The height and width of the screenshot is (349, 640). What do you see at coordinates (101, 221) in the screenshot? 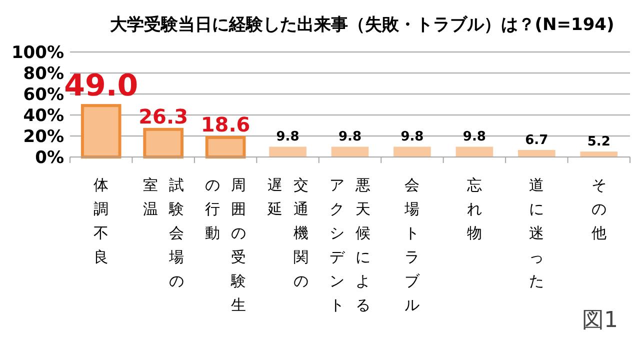
I see `x-tick-label: 体調不良` at bounding box center [101, 221].